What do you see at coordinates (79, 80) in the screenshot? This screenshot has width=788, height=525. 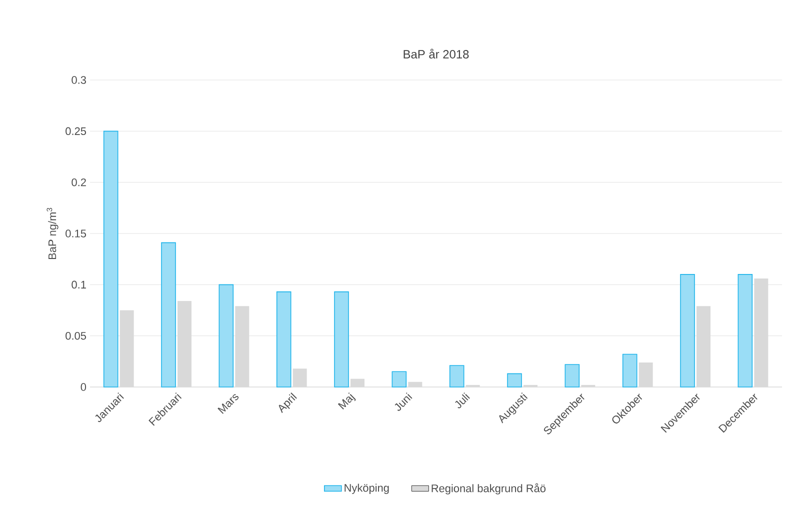 I see `y-tick-label: 0.3` at bounding box center [79, 80].